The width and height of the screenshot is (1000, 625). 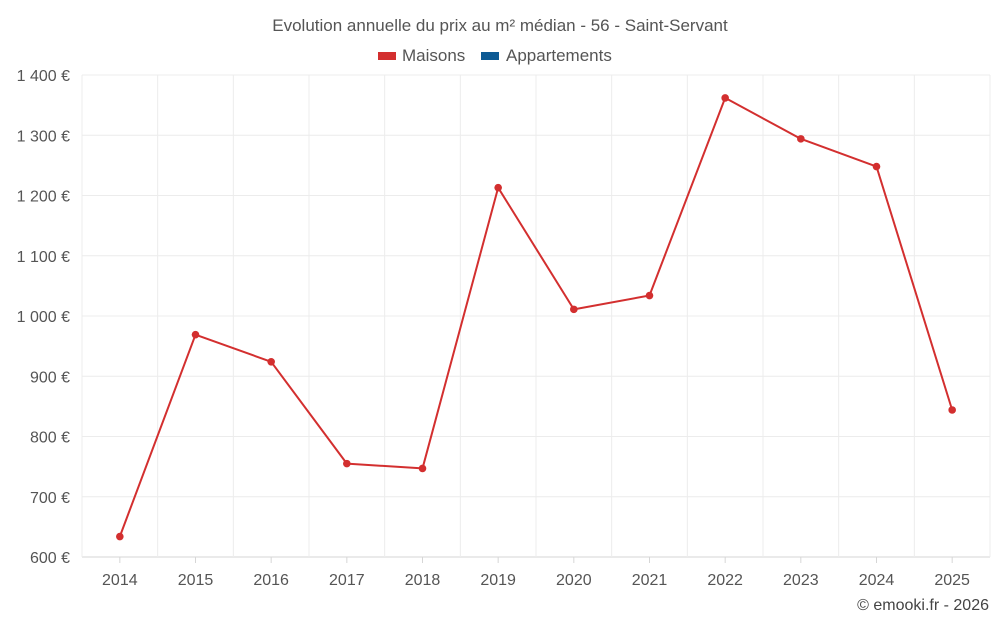 What do you see at coordinates (498, 580) in the screenshot?
I see `x-tick-label: 2019` at bounding box center [498, 580].